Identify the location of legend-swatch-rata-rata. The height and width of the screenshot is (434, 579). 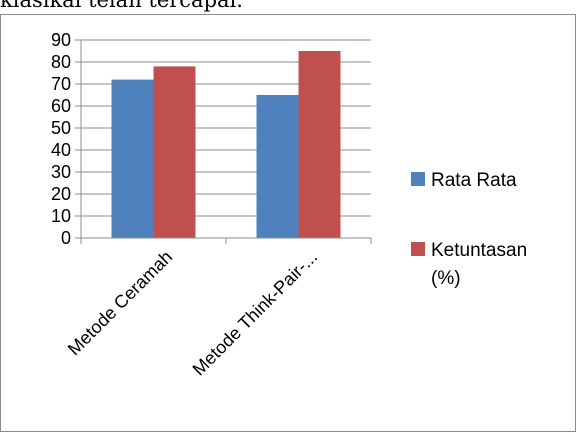
(418, 179).